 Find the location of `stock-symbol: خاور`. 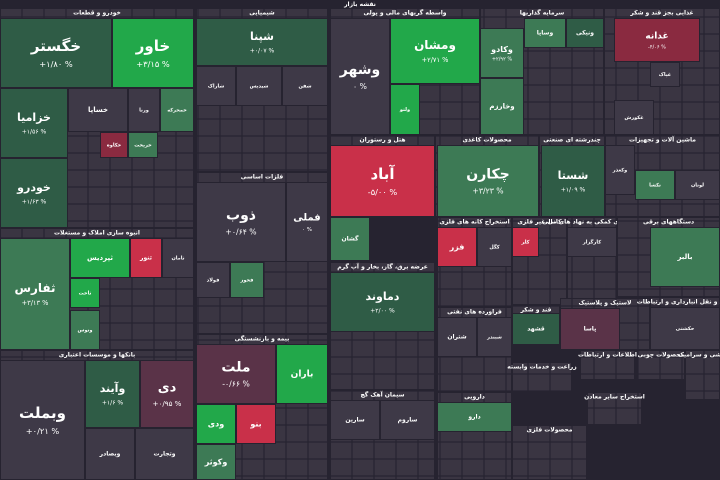

stock-symbol: خاور is located at coordinates (152, 46).